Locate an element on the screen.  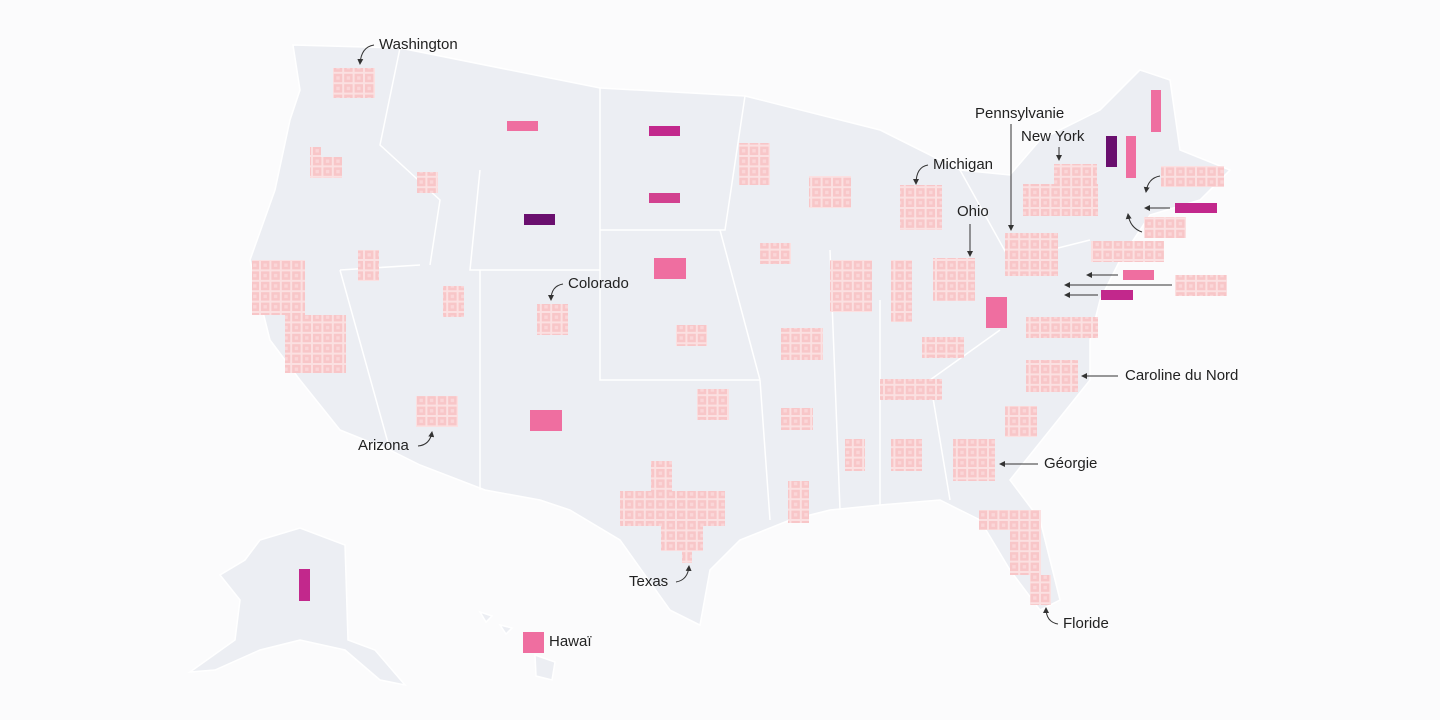
state-label: Arizona is located at coordinates (384, 445).